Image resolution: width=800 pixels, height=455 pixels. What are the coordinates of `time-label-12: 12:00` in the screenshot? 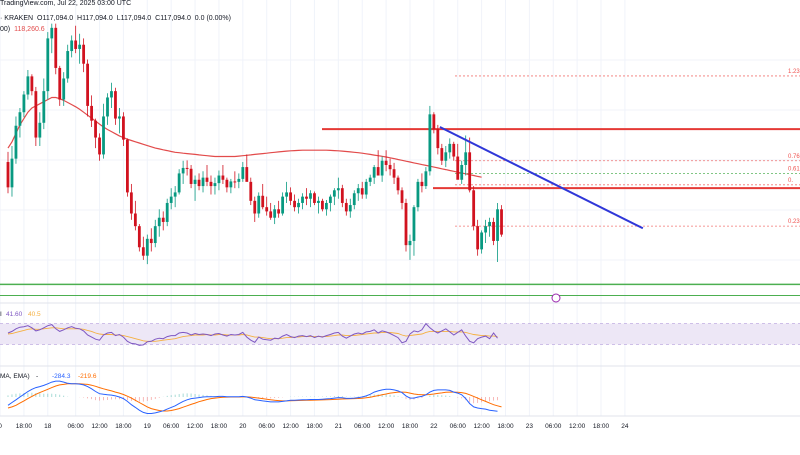 It's located at (290, 426).